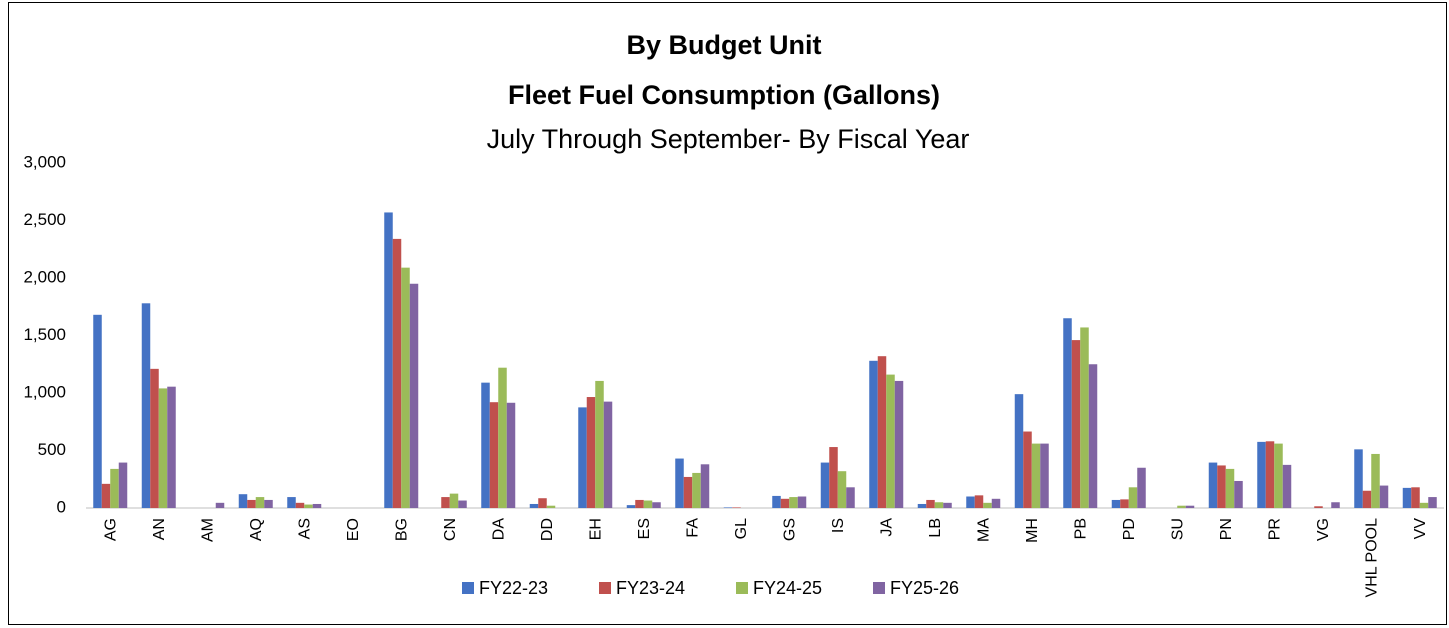 This screenshot has width=1449, height=628. Describe the element at coordinates (838, 525) in the screenshot. I see `x-tick-label: IS` at that location.